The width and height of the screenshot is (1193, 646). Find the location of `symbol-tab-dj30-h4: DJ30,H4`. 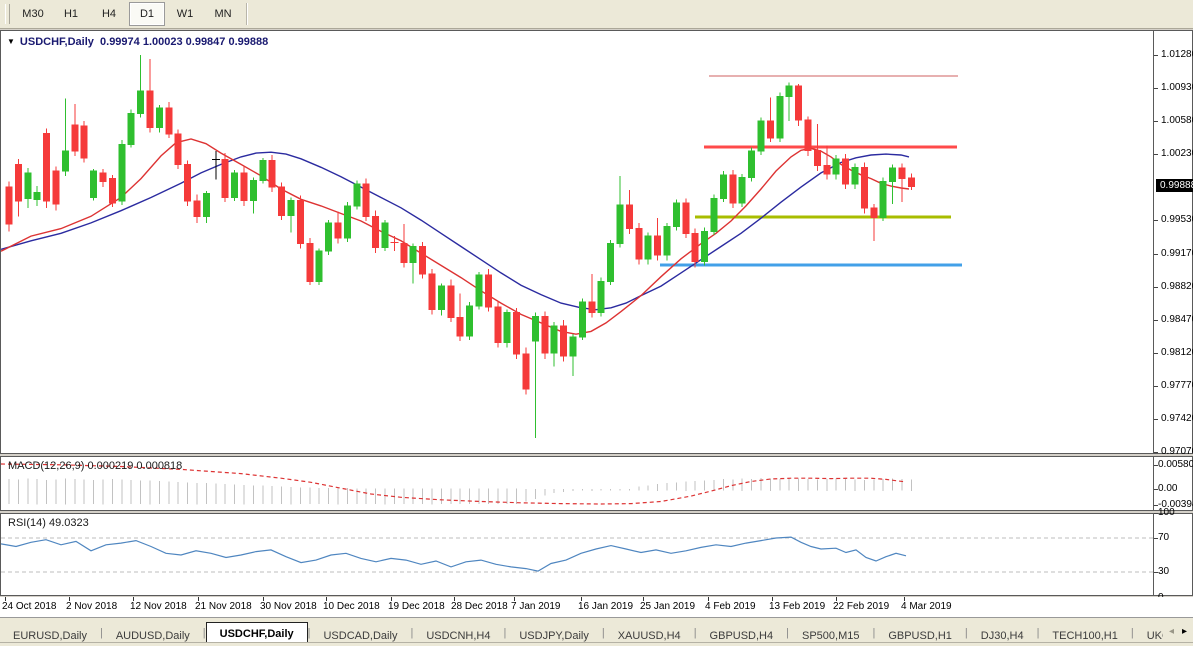

symbol-tab-dj30-h4: DJ30,H4 is located at coordinates (1002, 635).